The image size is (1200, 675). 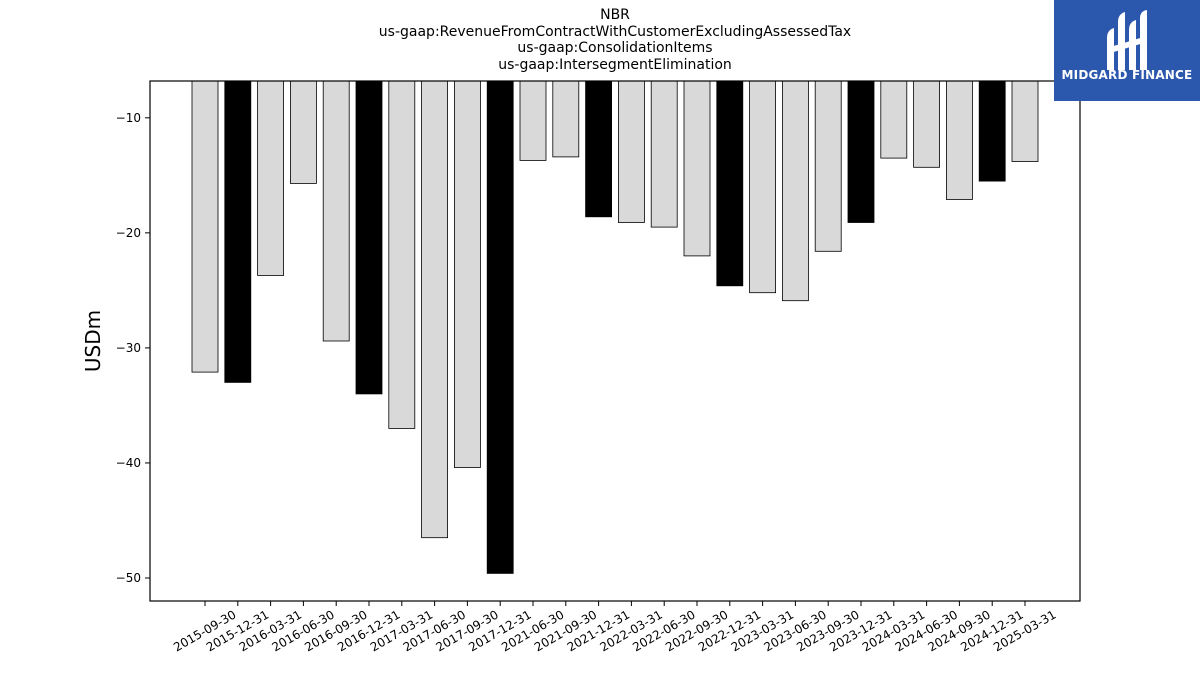 I want to click on logo-text: MIDGARD FINANCE, so click(x=1127, y=75).